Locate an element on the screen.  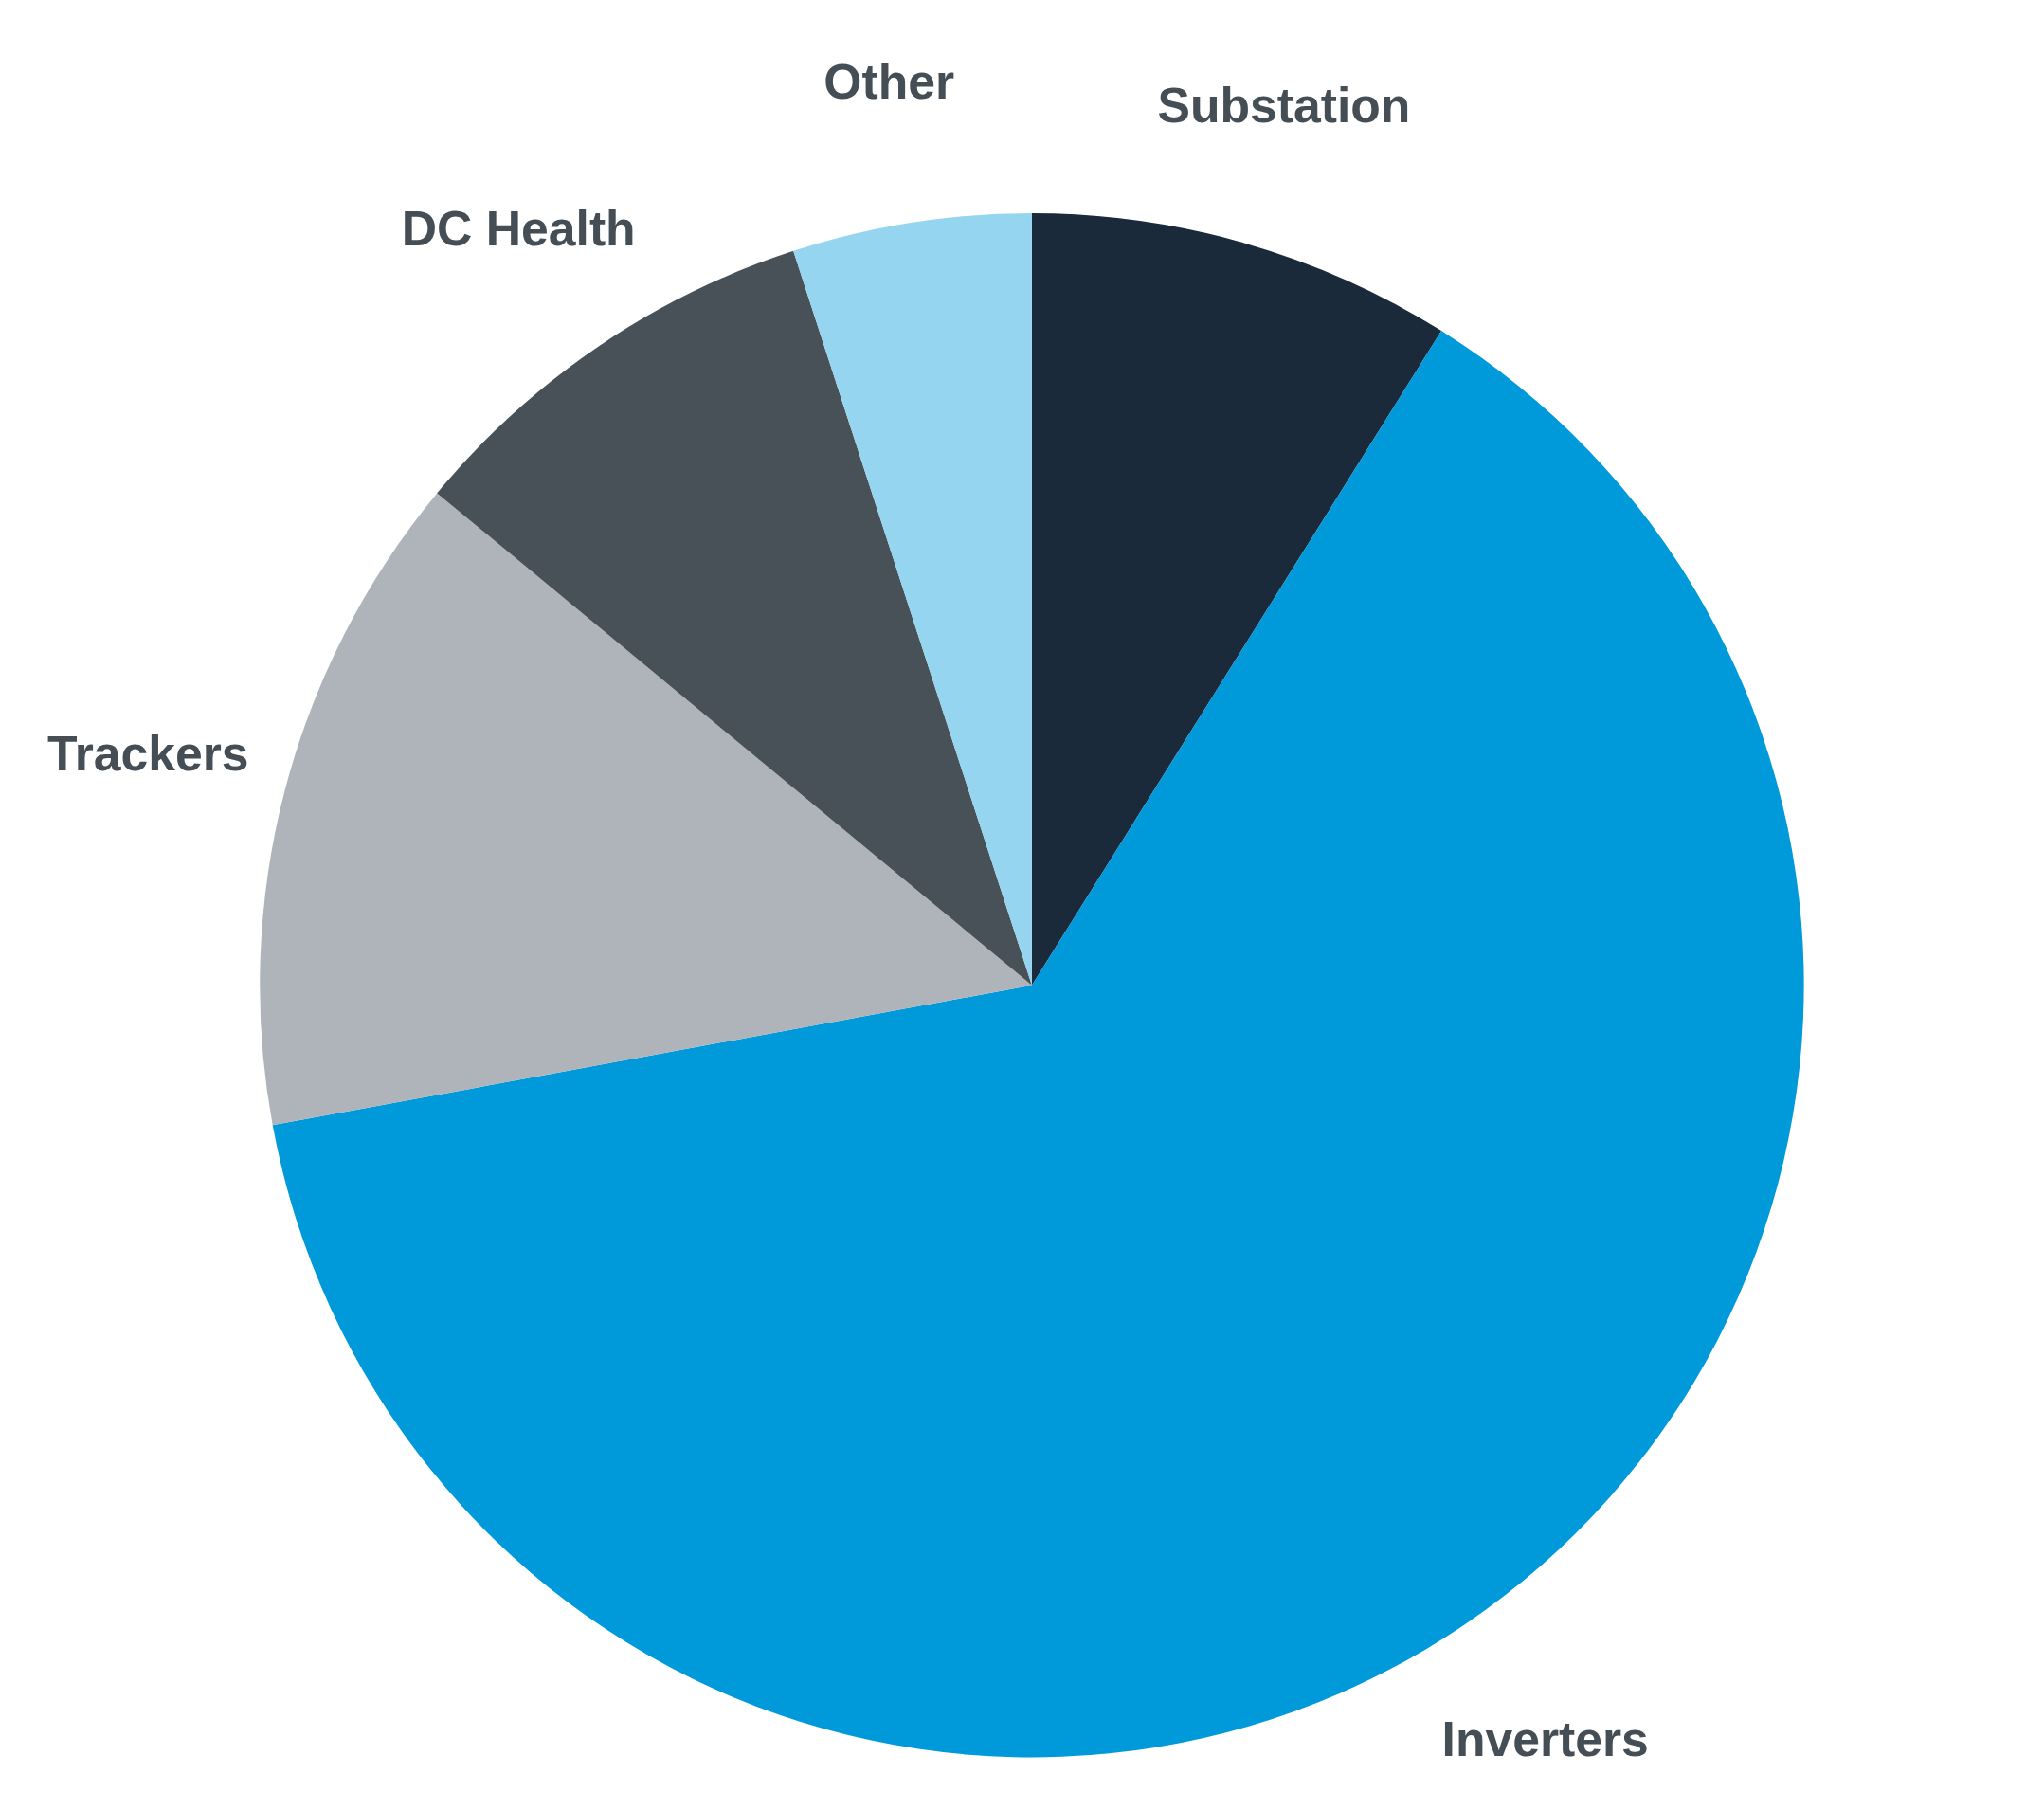
slice-label: DC Health is located at coordinates (518, 228).